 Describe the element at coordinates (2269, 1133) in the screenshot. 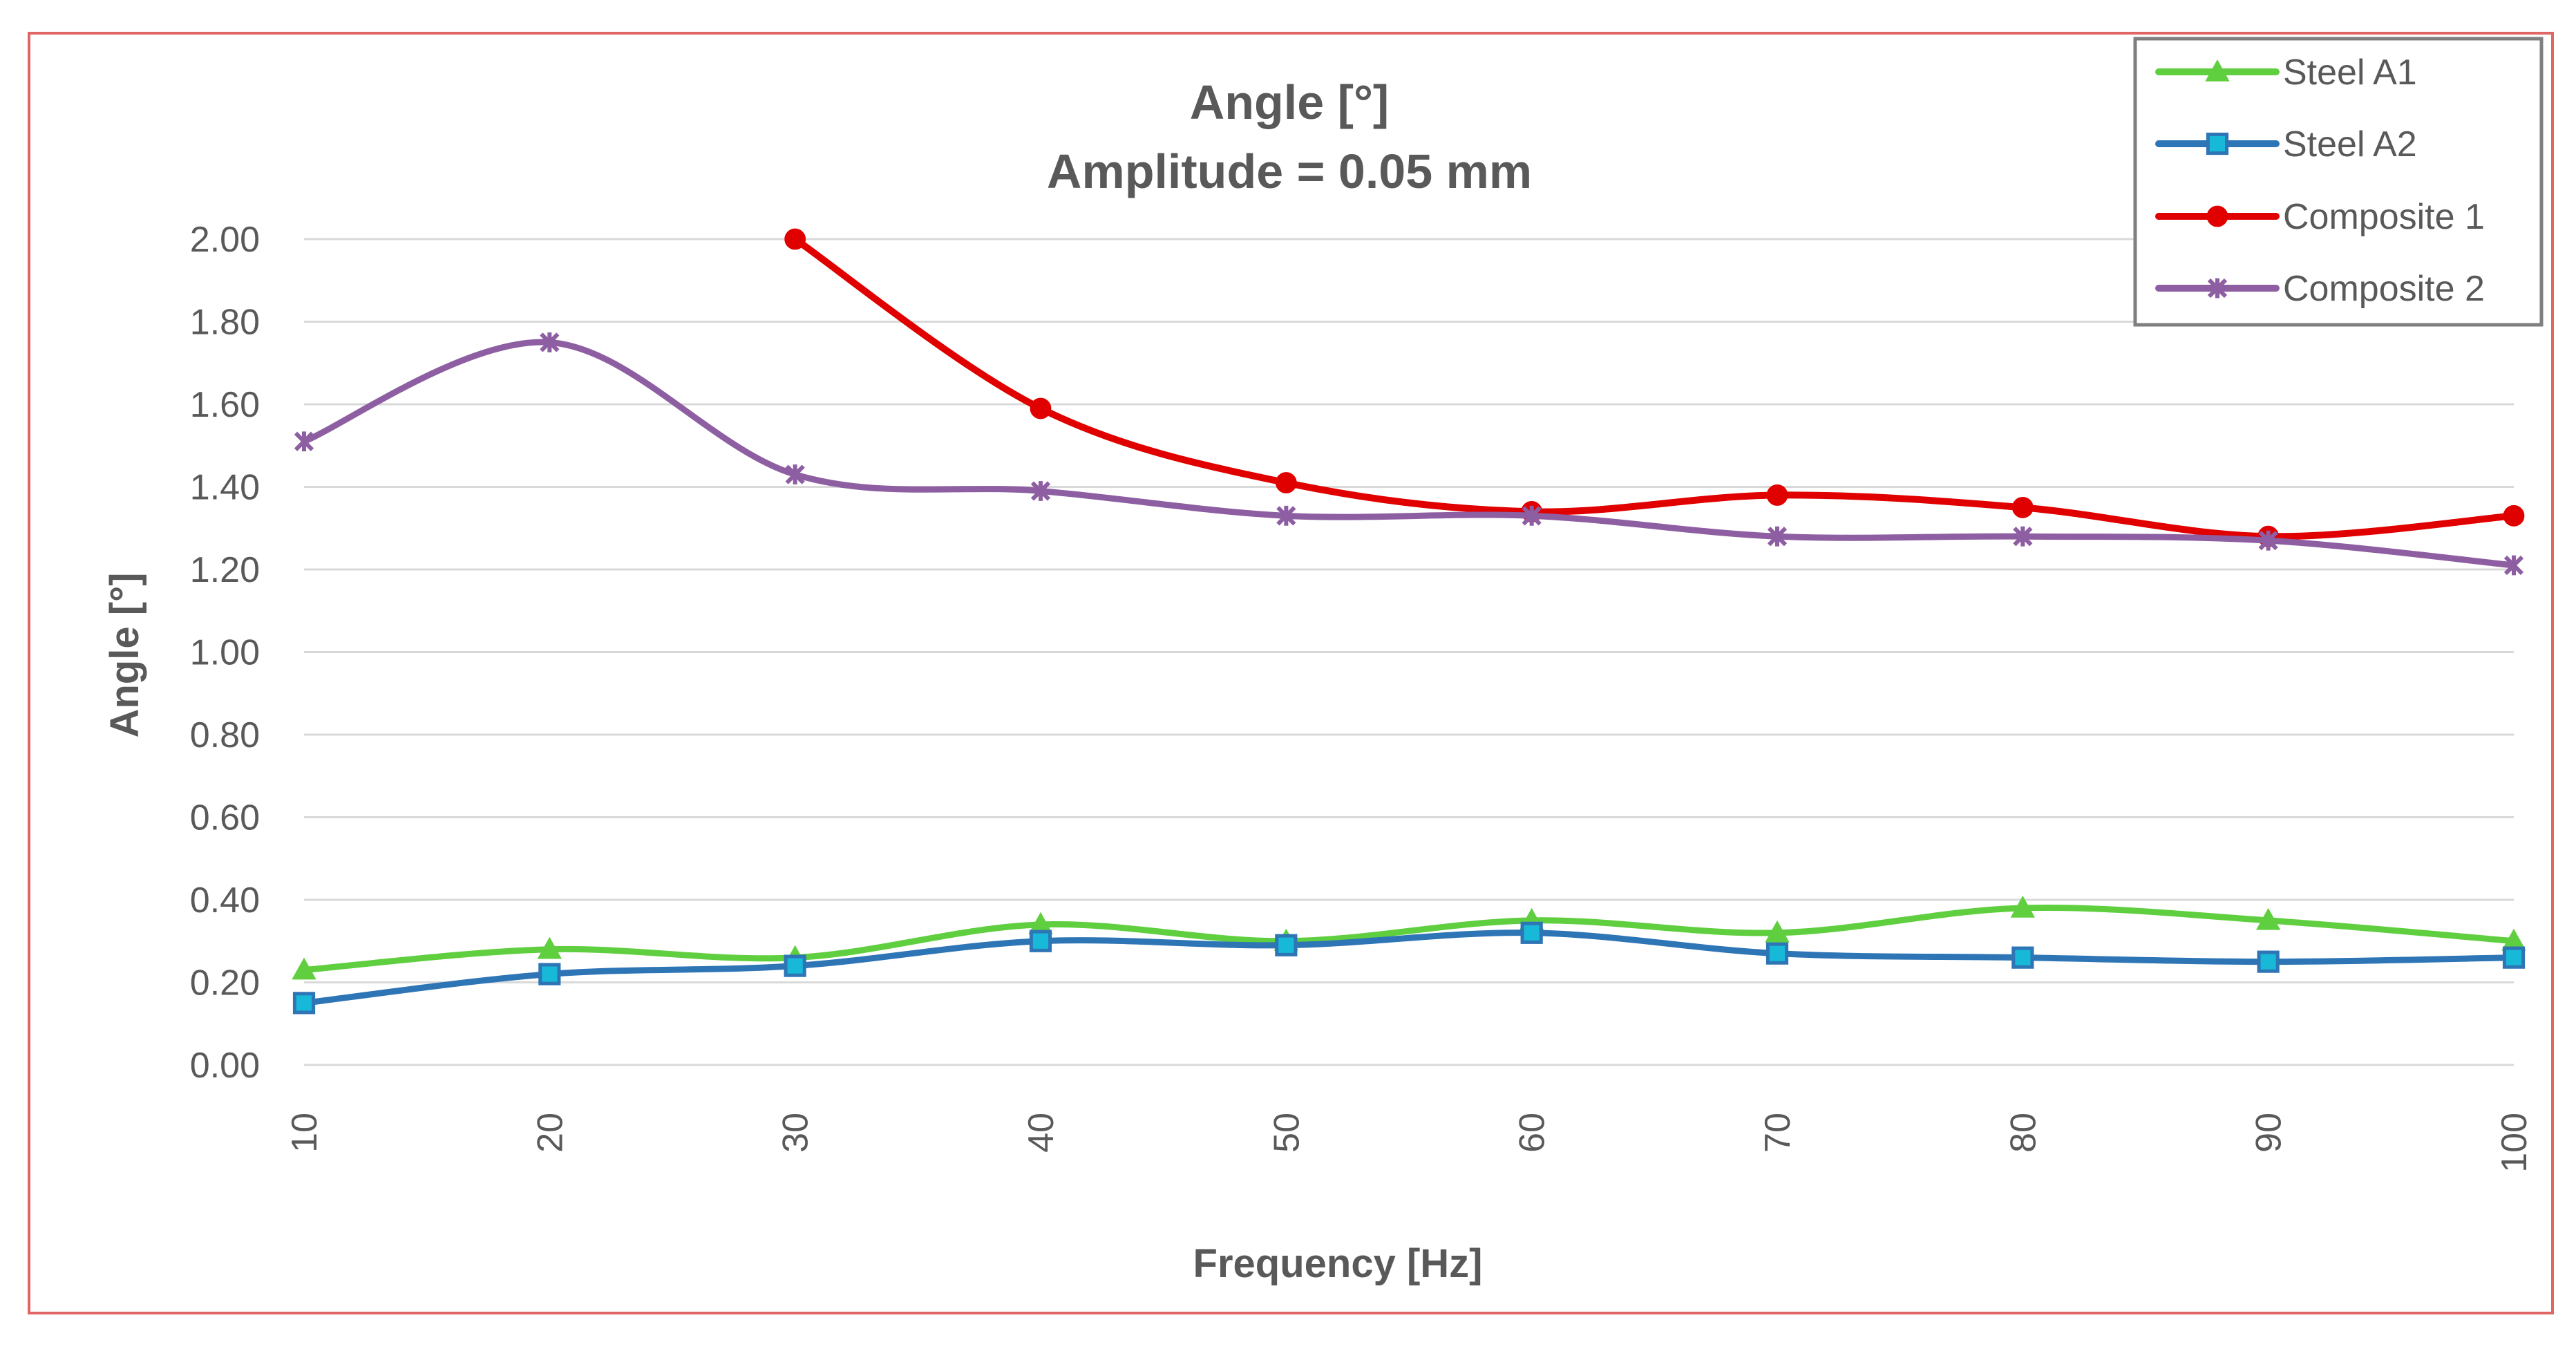

I see `x-tick-label: 90` at that location.